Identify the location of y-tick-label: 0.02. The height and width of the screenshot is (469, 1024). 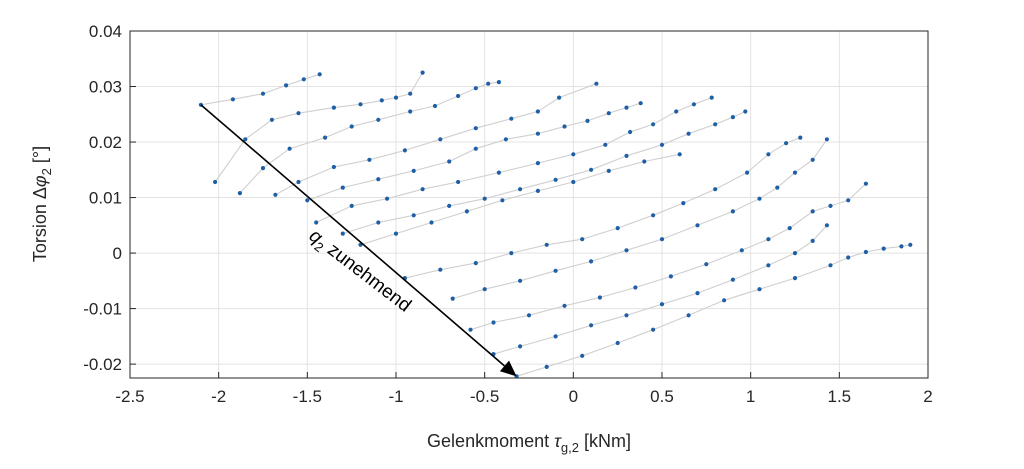
(105, 142).